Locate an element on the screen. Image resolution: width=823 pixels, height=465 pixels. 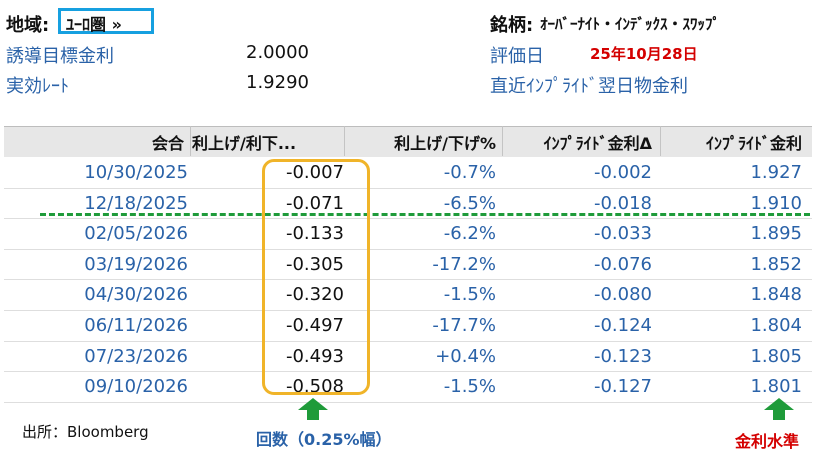
cell-hikes: -0.133 is located at coordinates (314, 234).